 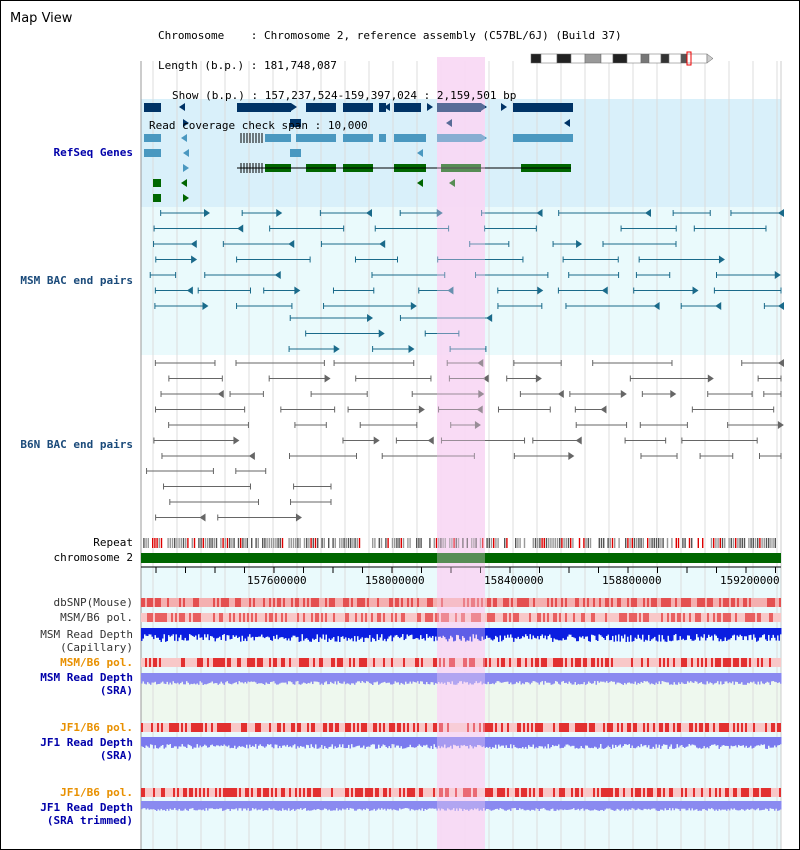 What do you see at coordinates (86, 742) in the screenshot?
I see `track-label-jf1-read-depth-sra: JF1 Read Depth` at bounding box center [86, 742].